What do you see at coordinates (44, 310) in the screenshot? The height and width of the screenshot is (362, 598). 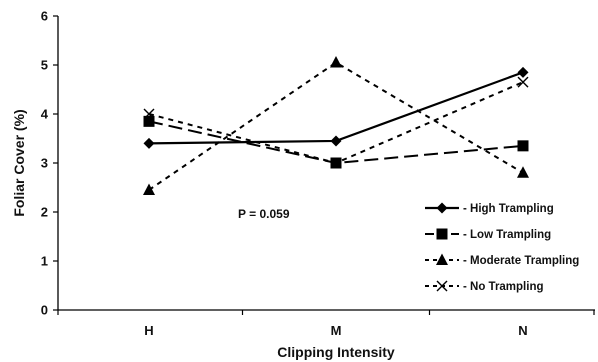 I see `y-tick-label: 0` at bounding box center [44, 310].